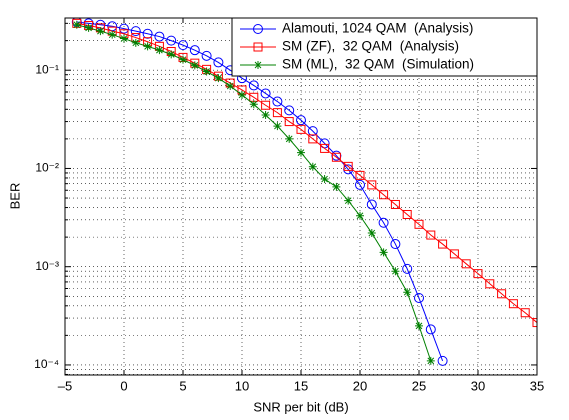  I want to click on y-tick-label: 10⁻³, so click(47, 266).